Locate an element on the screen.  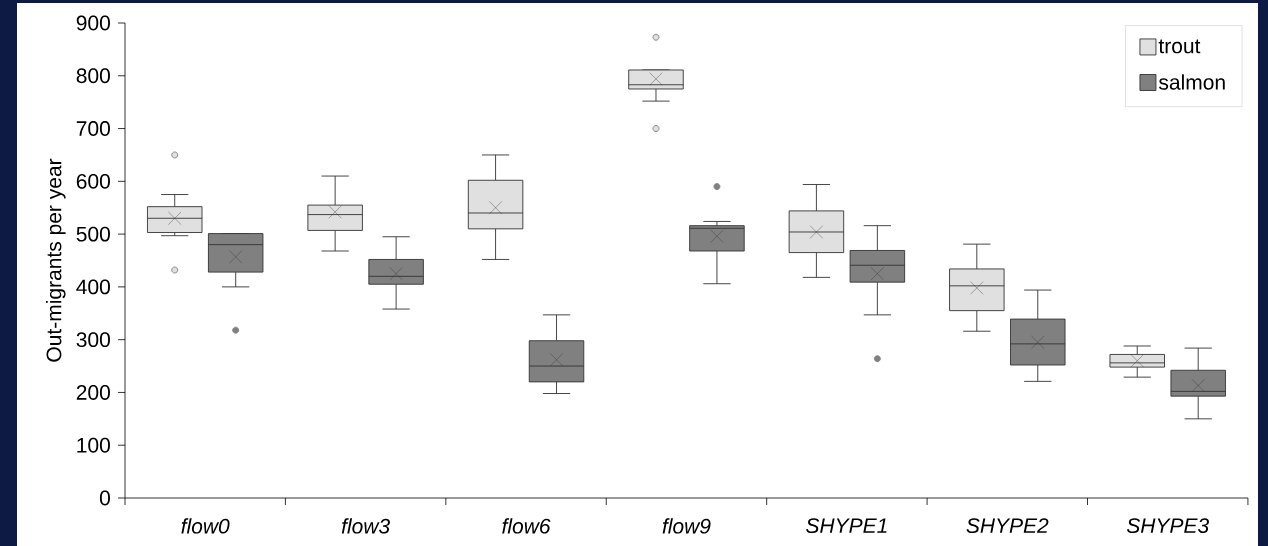
y-tick-label: 900 is located at coordinates (93, 23).